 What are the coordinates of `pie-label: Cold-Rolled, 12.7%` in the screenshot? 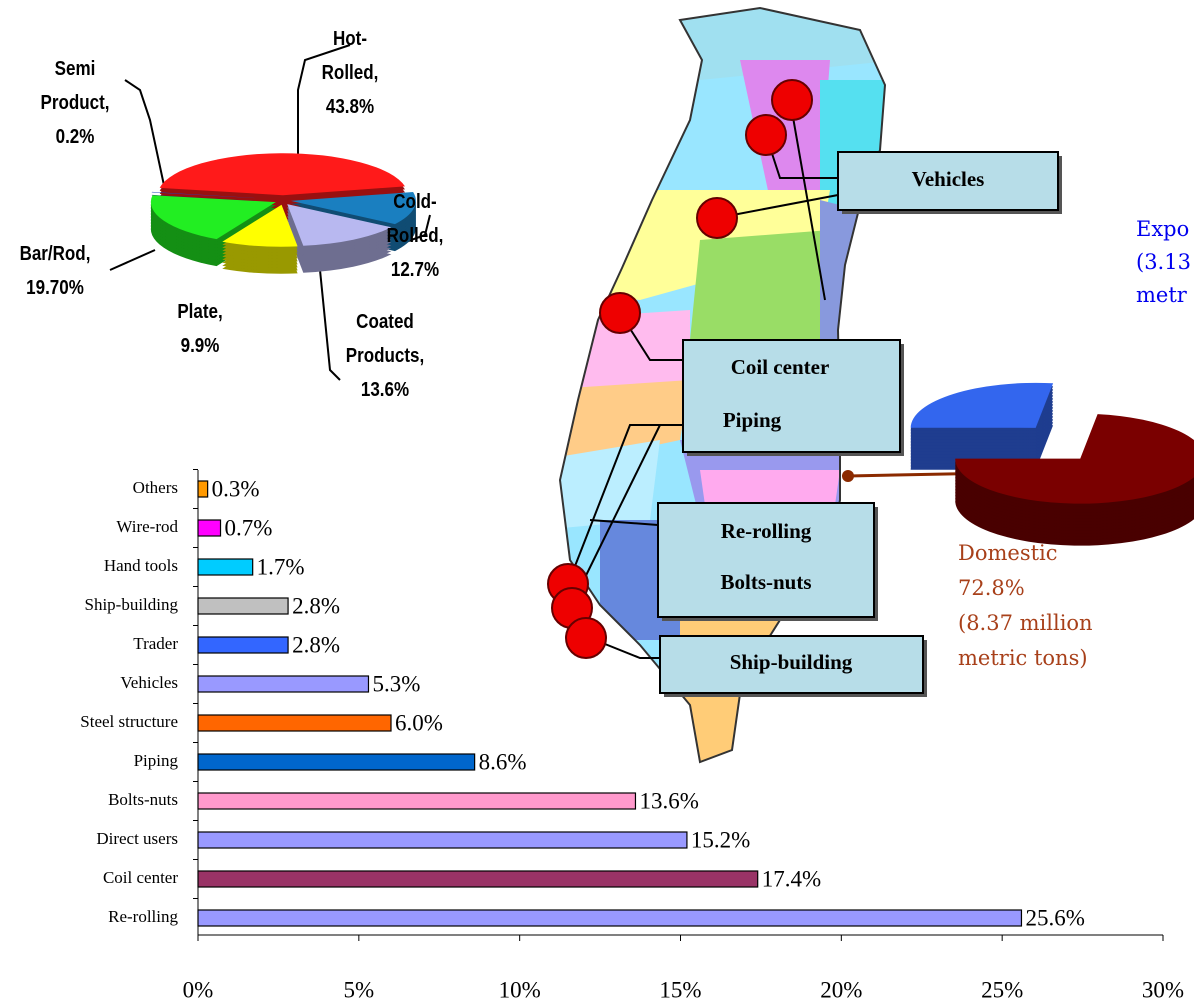 It's located at (415, 236).